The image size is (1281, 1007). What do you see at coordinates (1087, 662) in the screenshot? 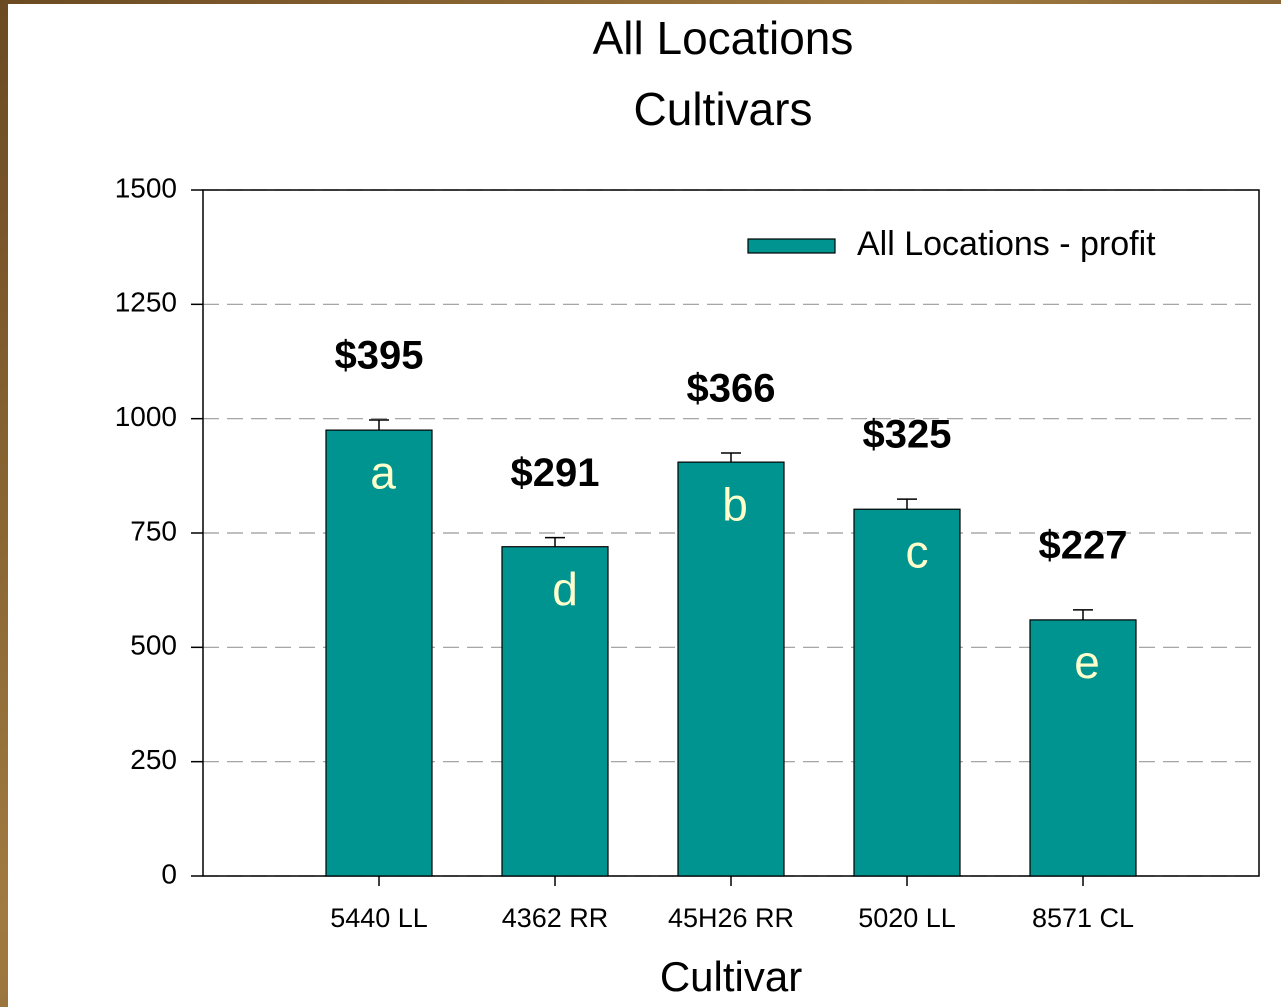
I see `letter-label: e` at bounding box center [1087, 662].